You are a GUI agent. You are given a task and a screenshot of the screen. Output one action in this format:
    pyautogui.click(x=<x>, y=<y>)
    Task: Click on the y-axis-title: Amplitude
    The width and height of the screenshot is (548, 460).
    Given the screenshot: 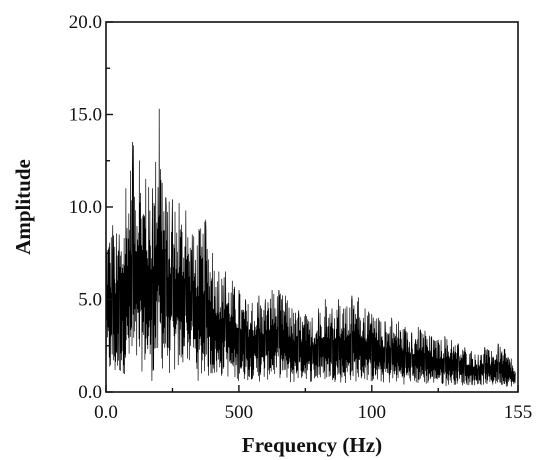 What is the action you would take?
    pyautogui.click(x=23, y=207)
    